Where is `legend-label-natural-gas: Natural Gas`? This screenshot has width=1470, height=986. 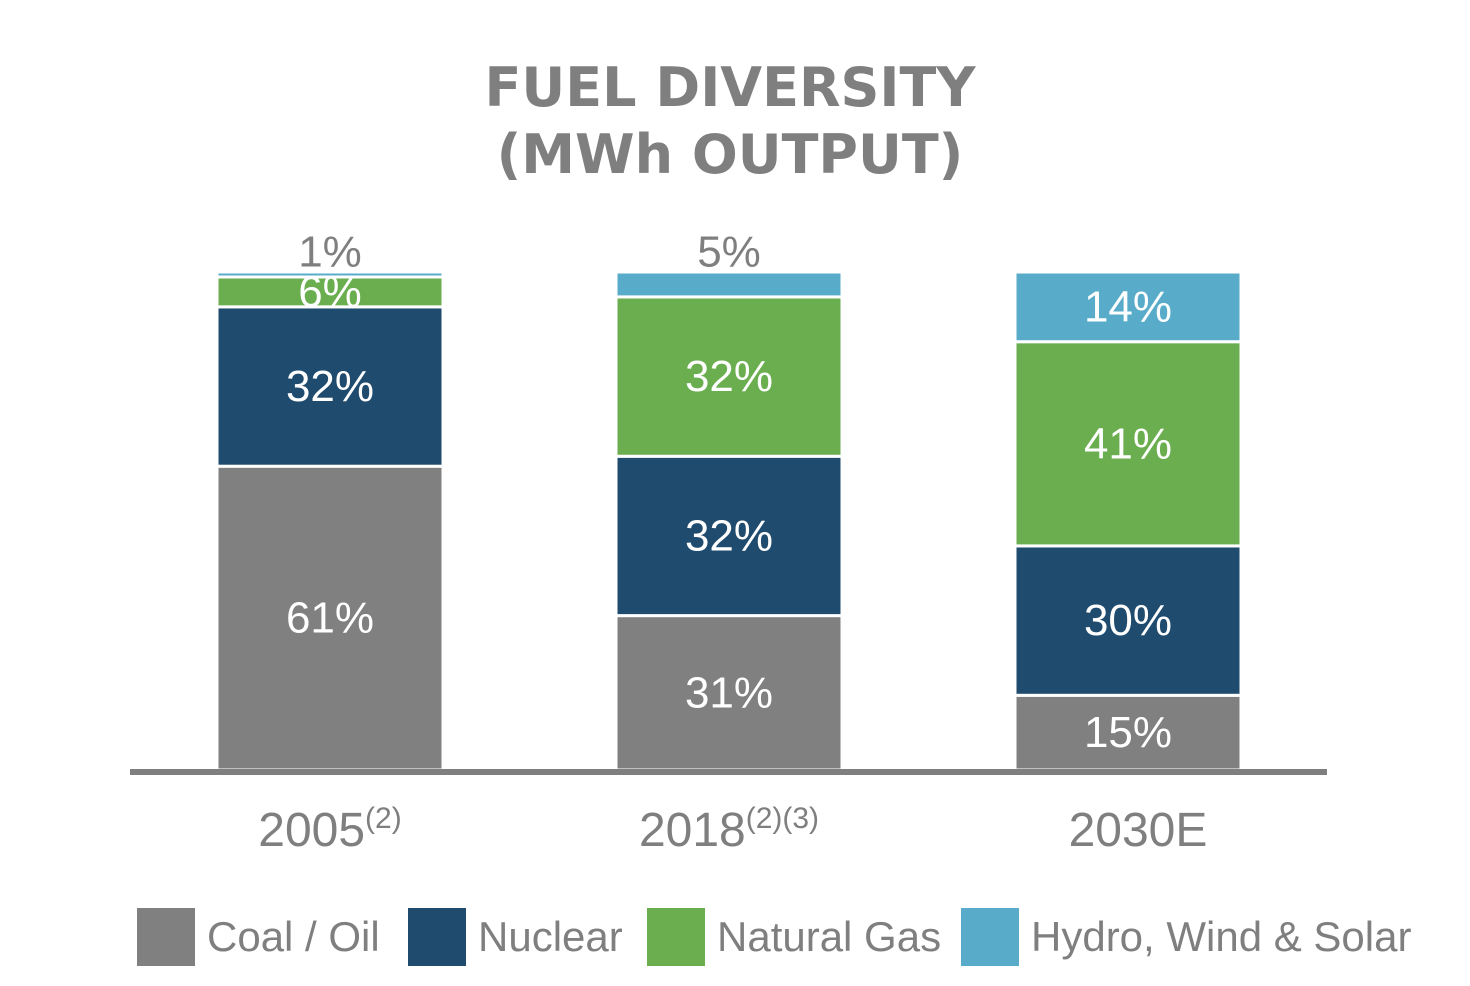
legend-label-natural-gas: Natural Gas is located at coordinates (829, 936).